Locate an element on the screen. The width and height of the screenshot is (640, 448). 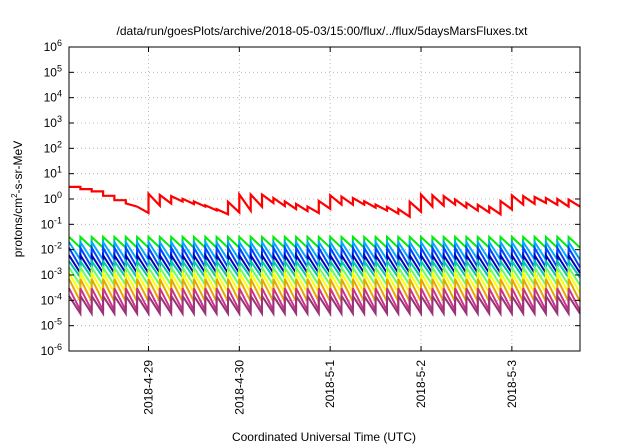
y-tick-label: 10⁶ is located at coordinates (53, 46).